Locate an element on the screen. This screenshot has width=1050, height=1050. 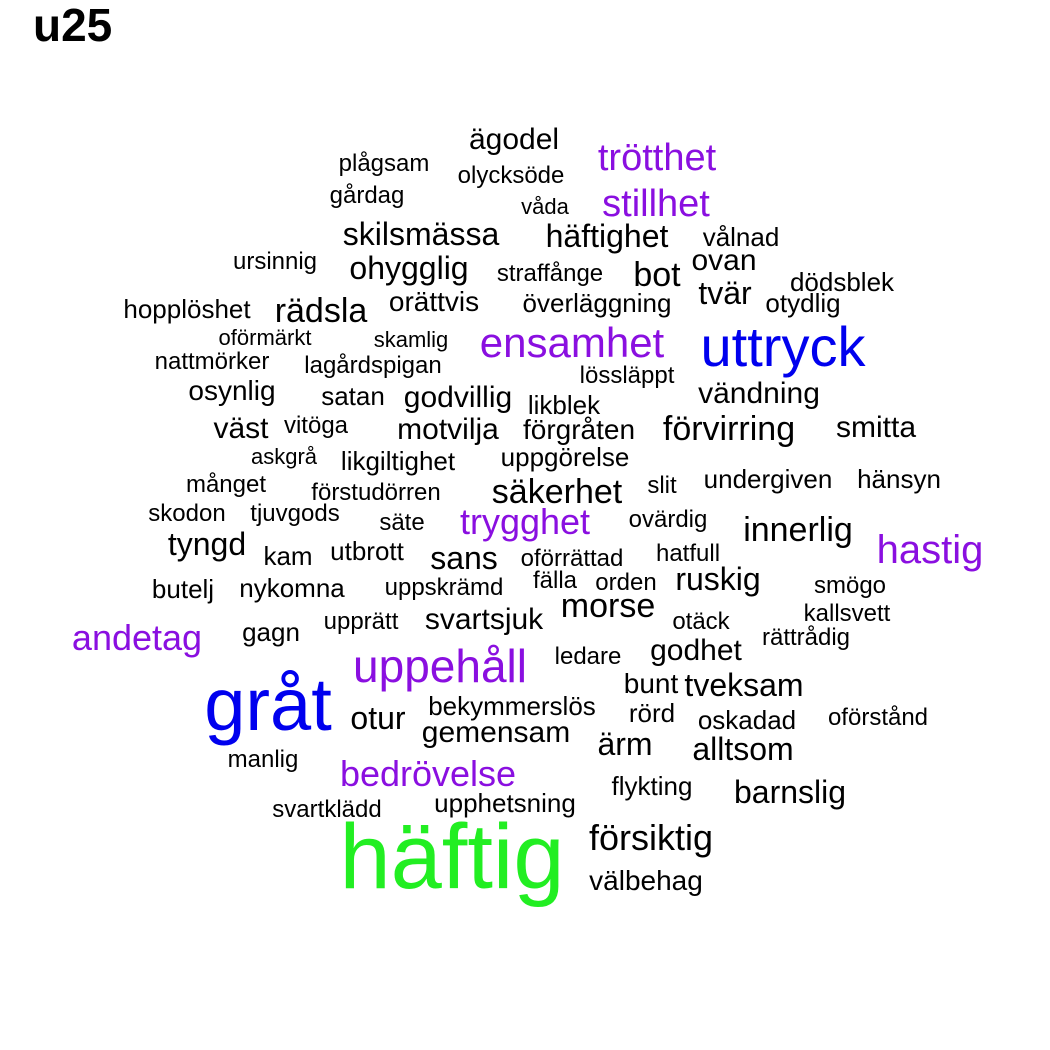
cloud-word-uppehall: uppehåll is located at coordinates (440, 666).